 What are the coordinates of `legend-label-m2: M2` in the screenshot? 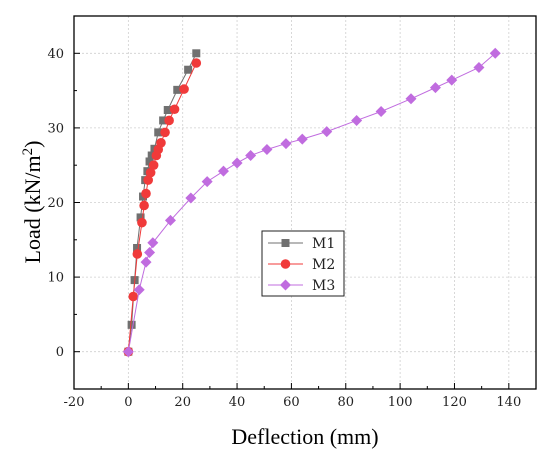 It's located at (323, 265).